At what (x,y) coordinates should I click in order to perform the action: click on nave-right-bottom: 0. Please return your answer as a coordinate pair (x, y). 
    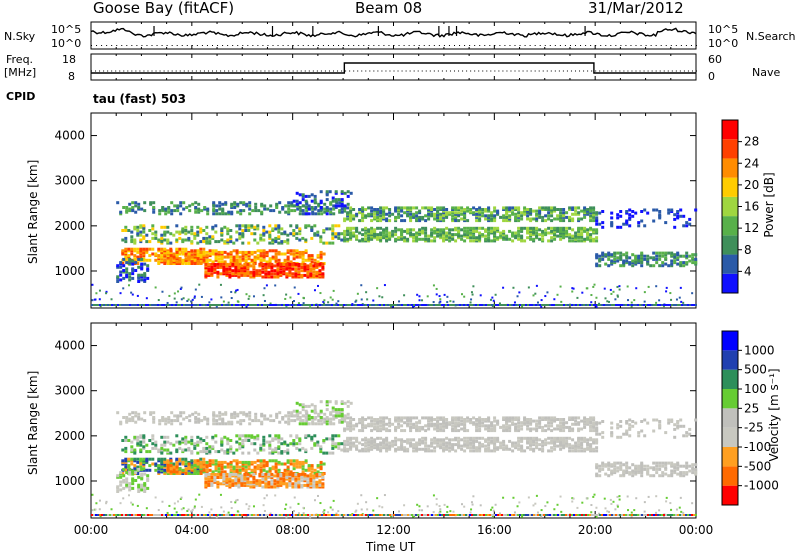
    Looking at the image, I should click on (711, 76).